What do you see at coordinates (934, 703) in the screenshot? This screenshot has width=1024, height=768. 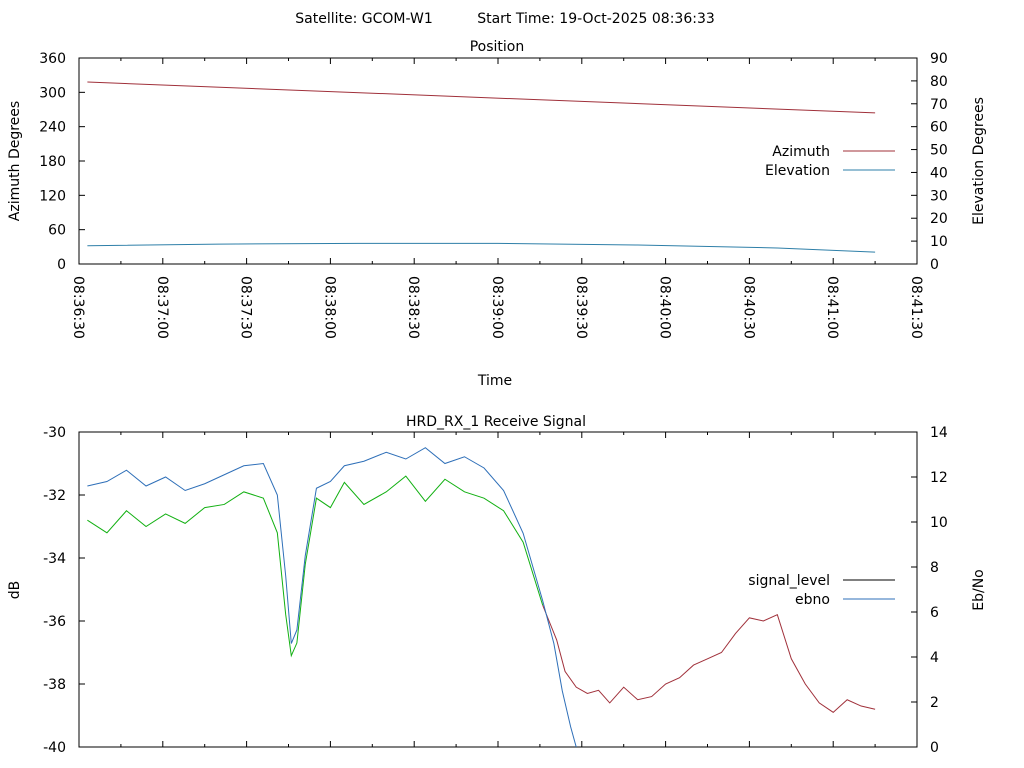 I see `ebno-tick-label: 2` at bounding box center [934, 703].